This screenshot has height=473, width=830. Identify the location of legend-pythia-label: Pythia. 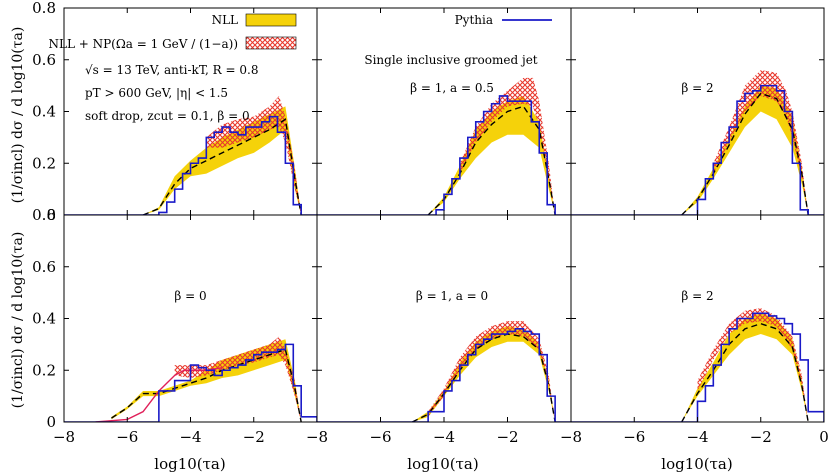
(474, 20).